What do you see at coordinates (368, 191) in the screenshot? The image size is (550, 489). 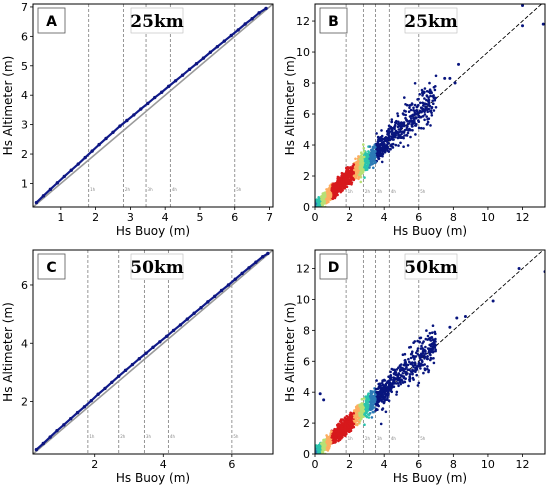 I see `quantile-label: 2h` at bounding box center [368, 191].